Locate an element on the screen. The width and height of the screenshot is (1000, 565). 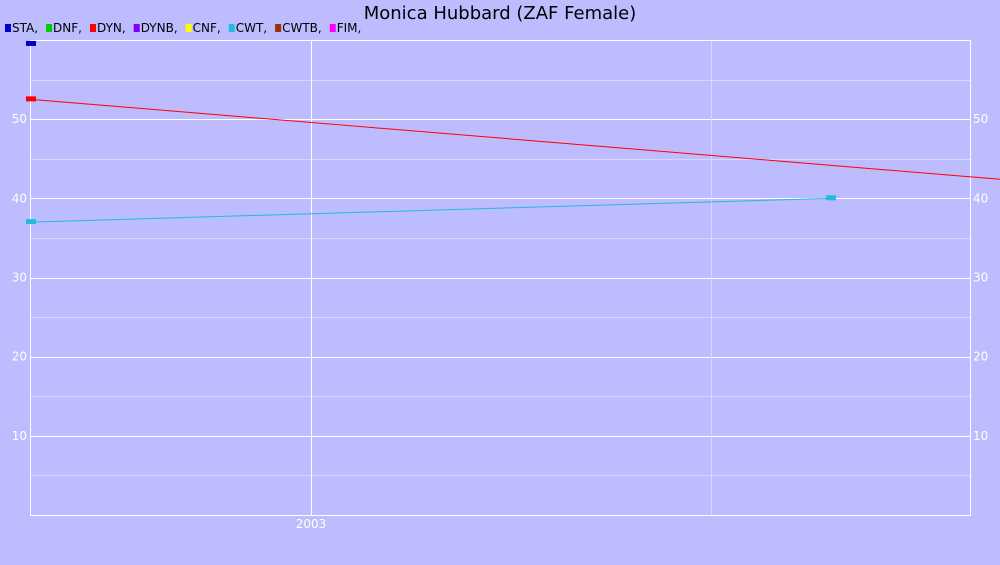
y-tick-label-right: 30 is located at coordinates (980, 278).